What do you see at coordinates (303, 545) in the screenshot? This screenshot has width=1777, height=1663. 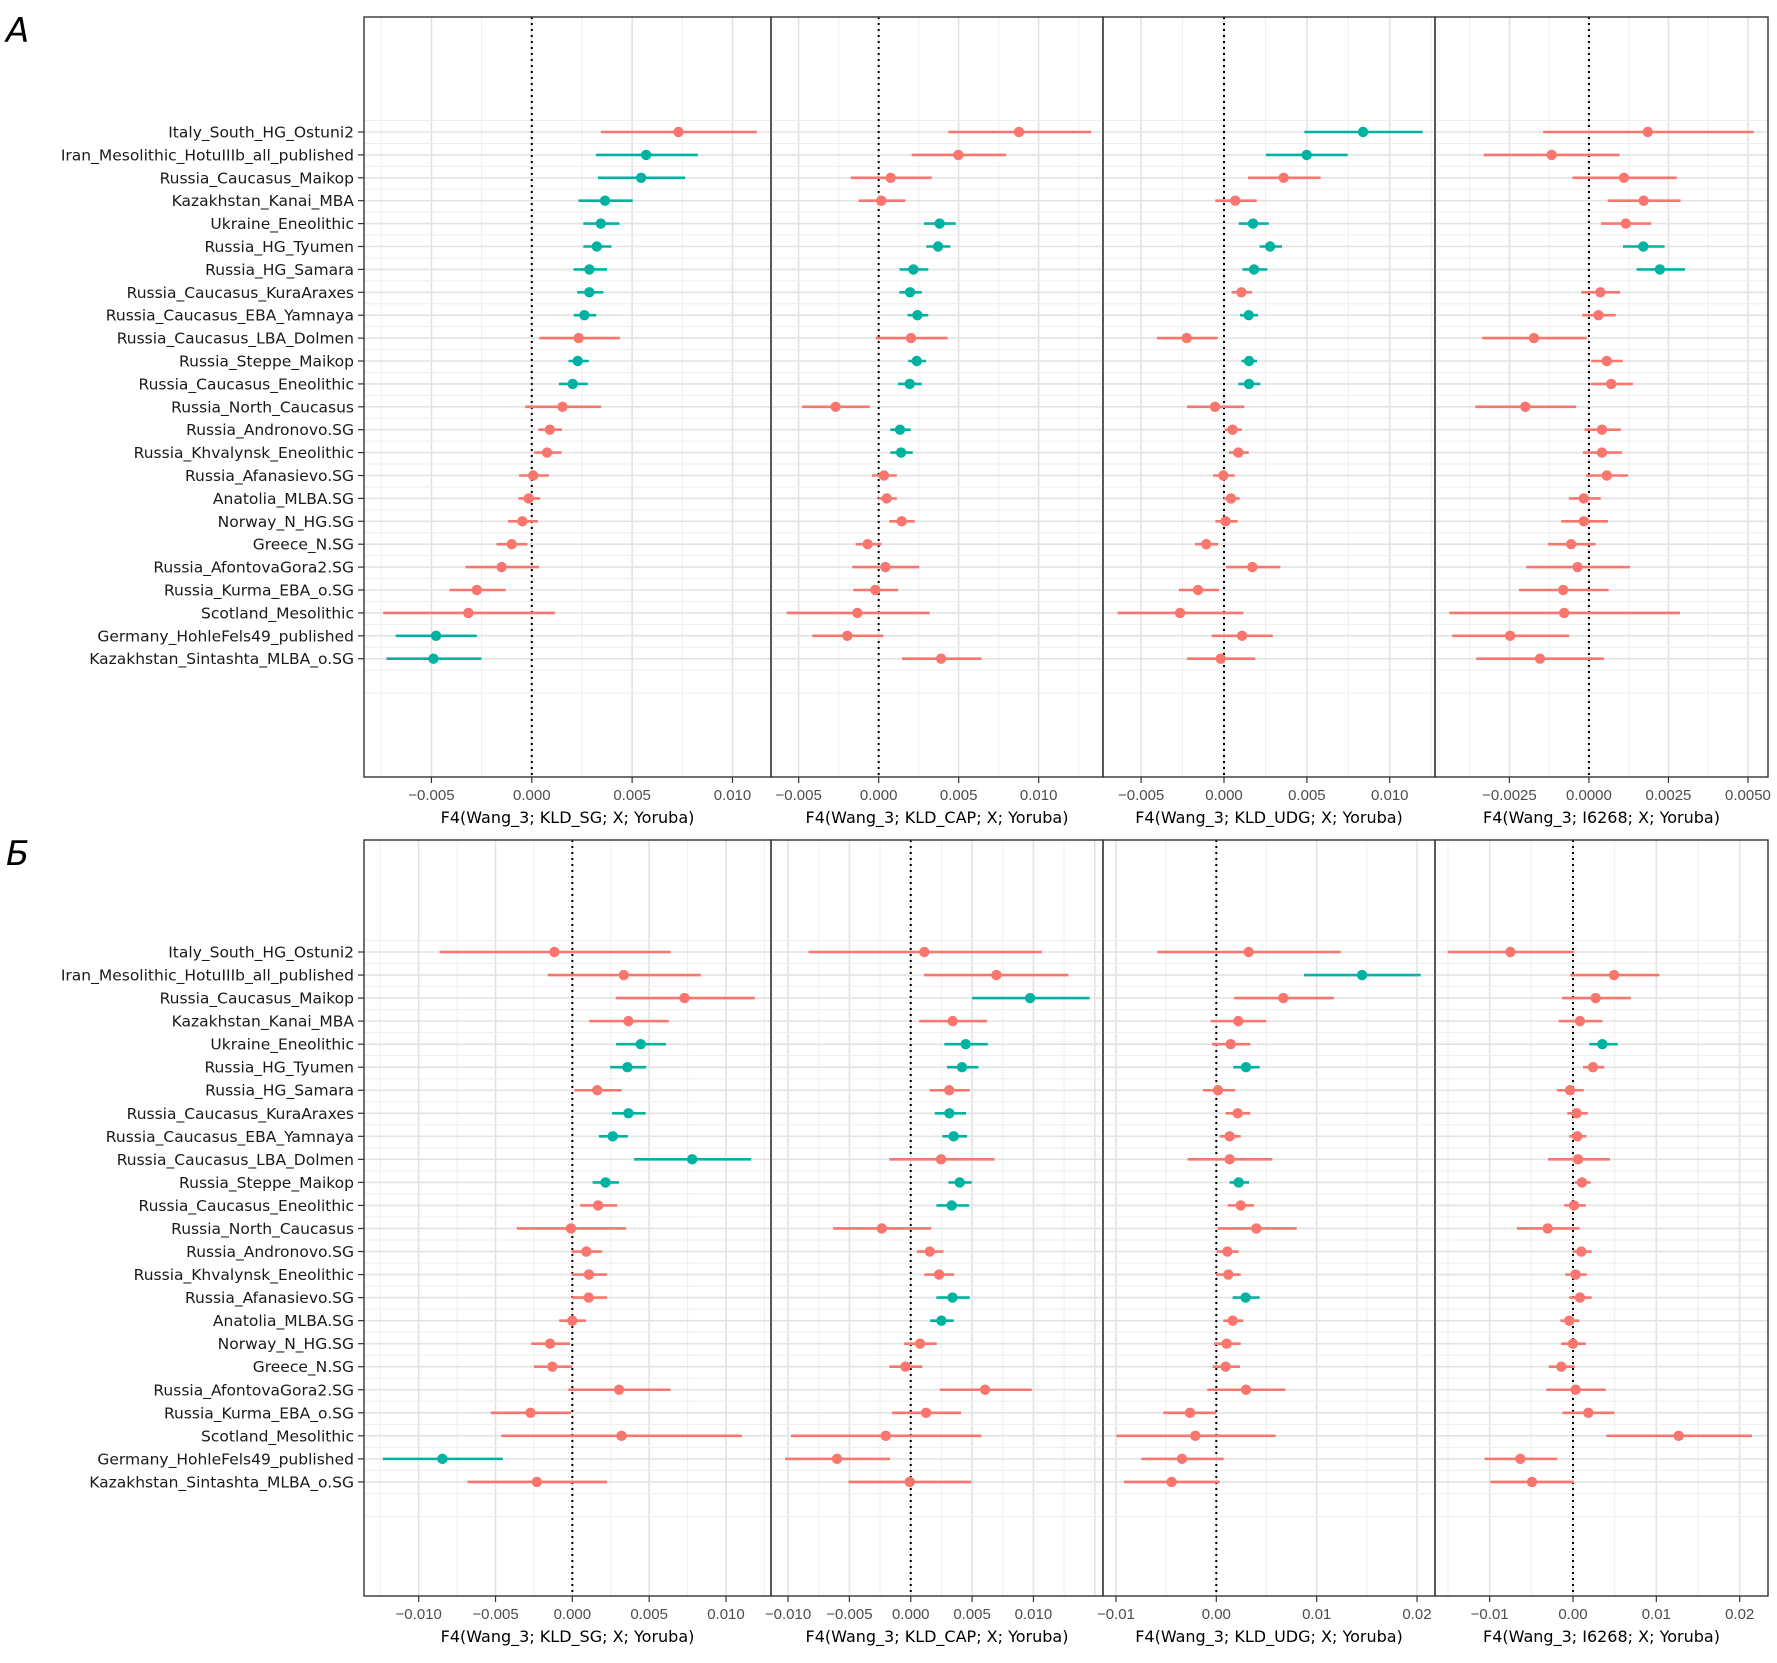 I see `row-label: Greece_N.SG` at bounding box center [303, 545].